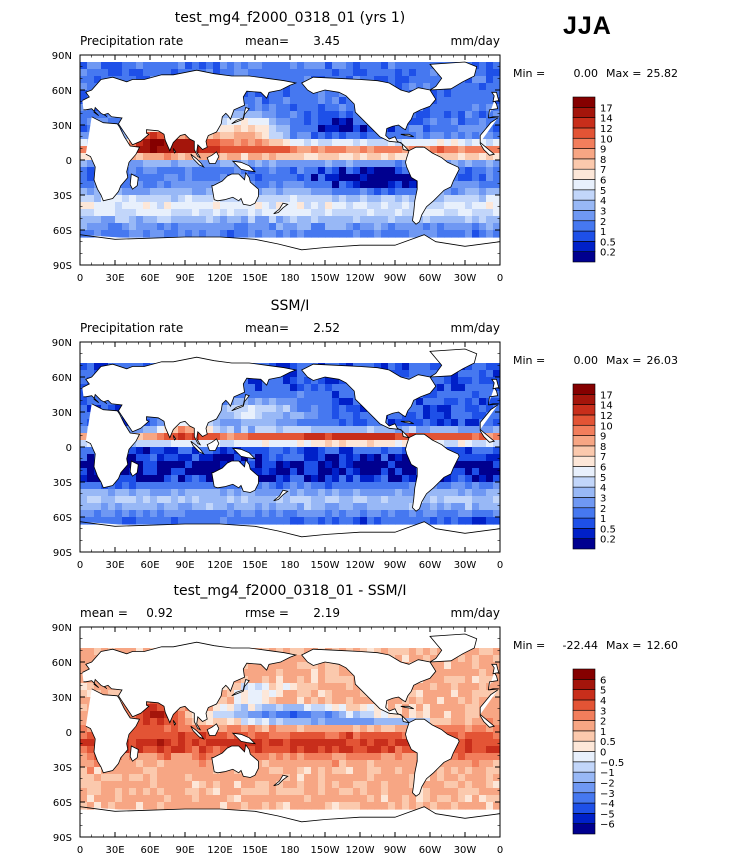  I want to click on x-tick-label: 150W, so click(325, 565).